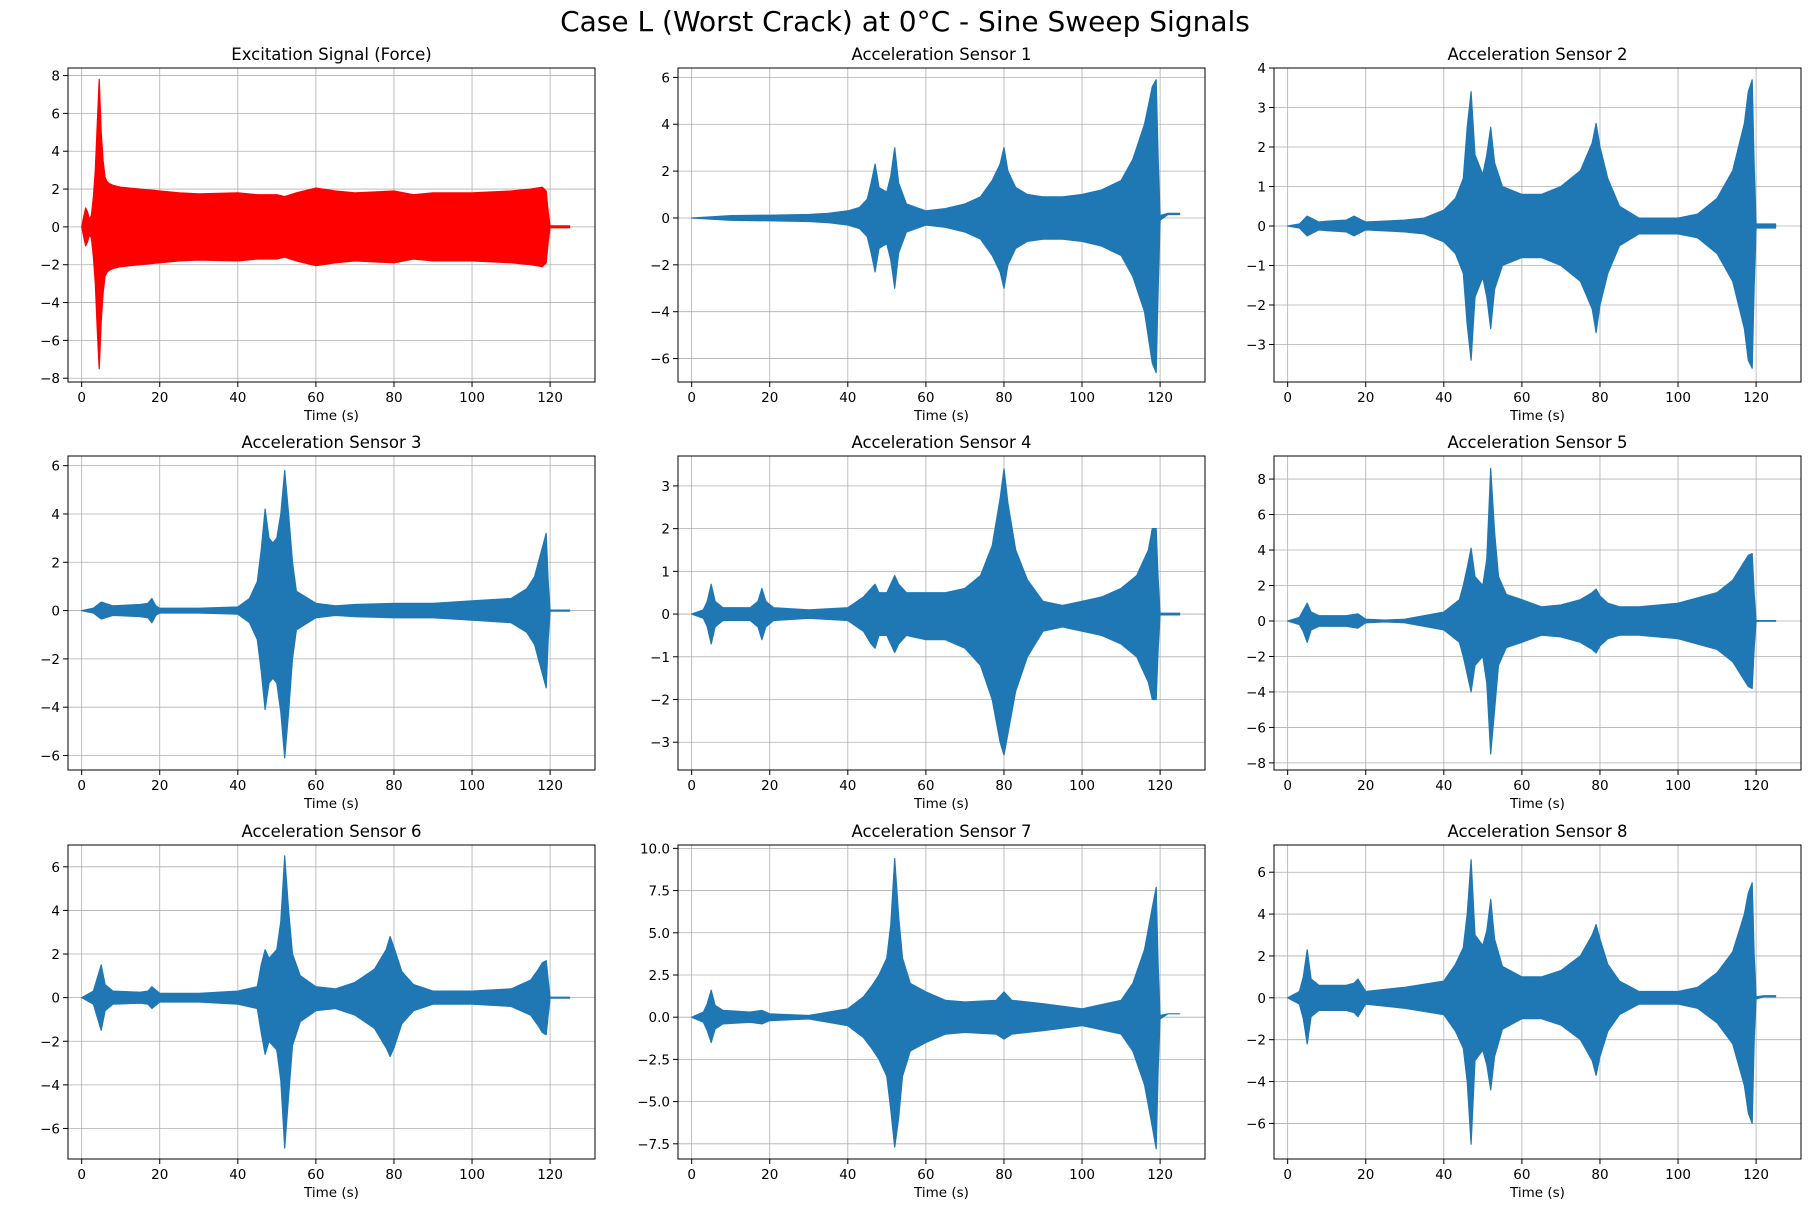 The width and height of the screenshot is (1811, 1211). Describe the element at coordinates (1261, 108) in the screenshot. I see `y-tick-label-6: 3` at that location.